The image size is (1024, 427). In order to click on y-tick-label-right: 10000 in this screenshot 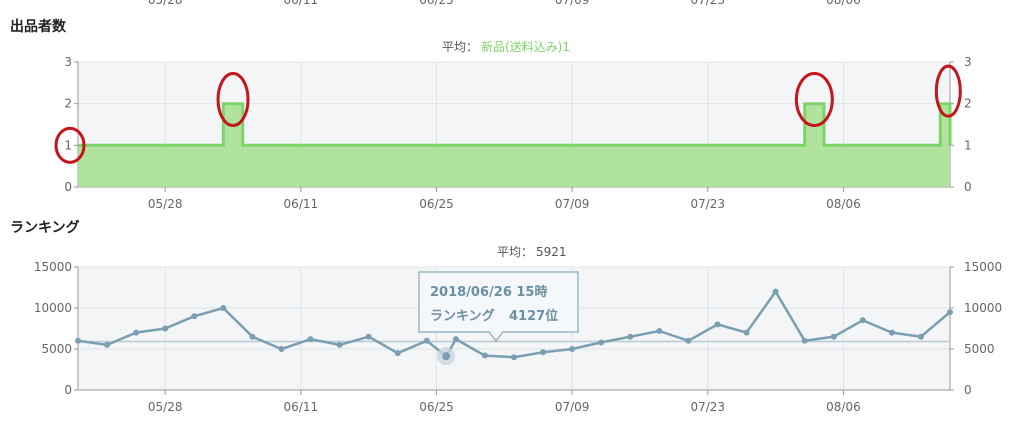, I will do `click(983, 308)`.